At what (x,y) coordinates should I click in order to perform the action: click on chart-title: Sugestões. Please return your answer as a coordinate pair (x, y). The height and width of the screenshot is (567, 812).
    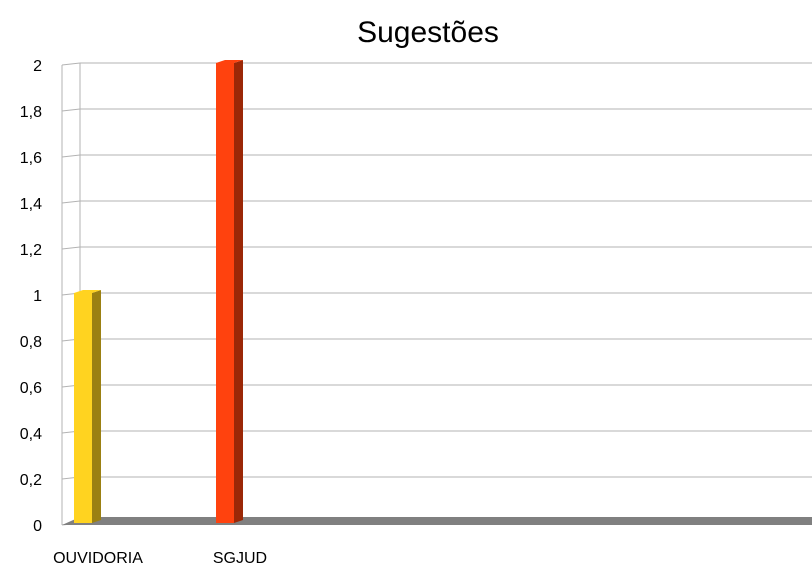
    Looking at the image, I should click on (428, 32).